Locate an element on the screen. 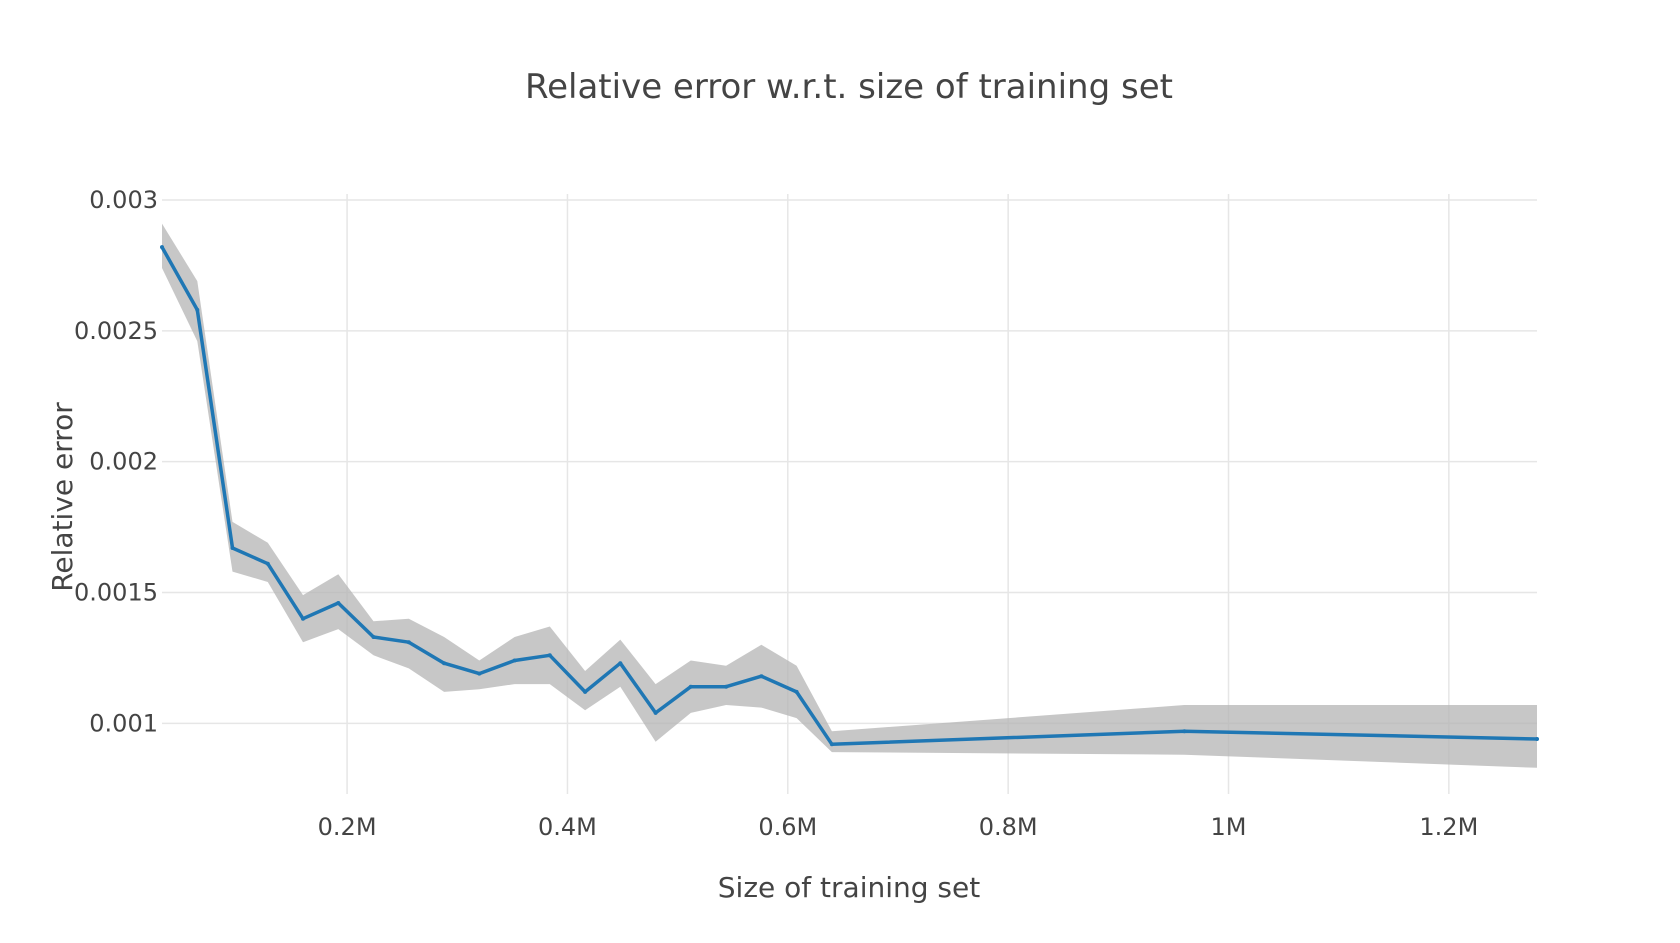 The image size is (1680, 943). y-tick-label: 0.002 is located at coordinates (123, 462).